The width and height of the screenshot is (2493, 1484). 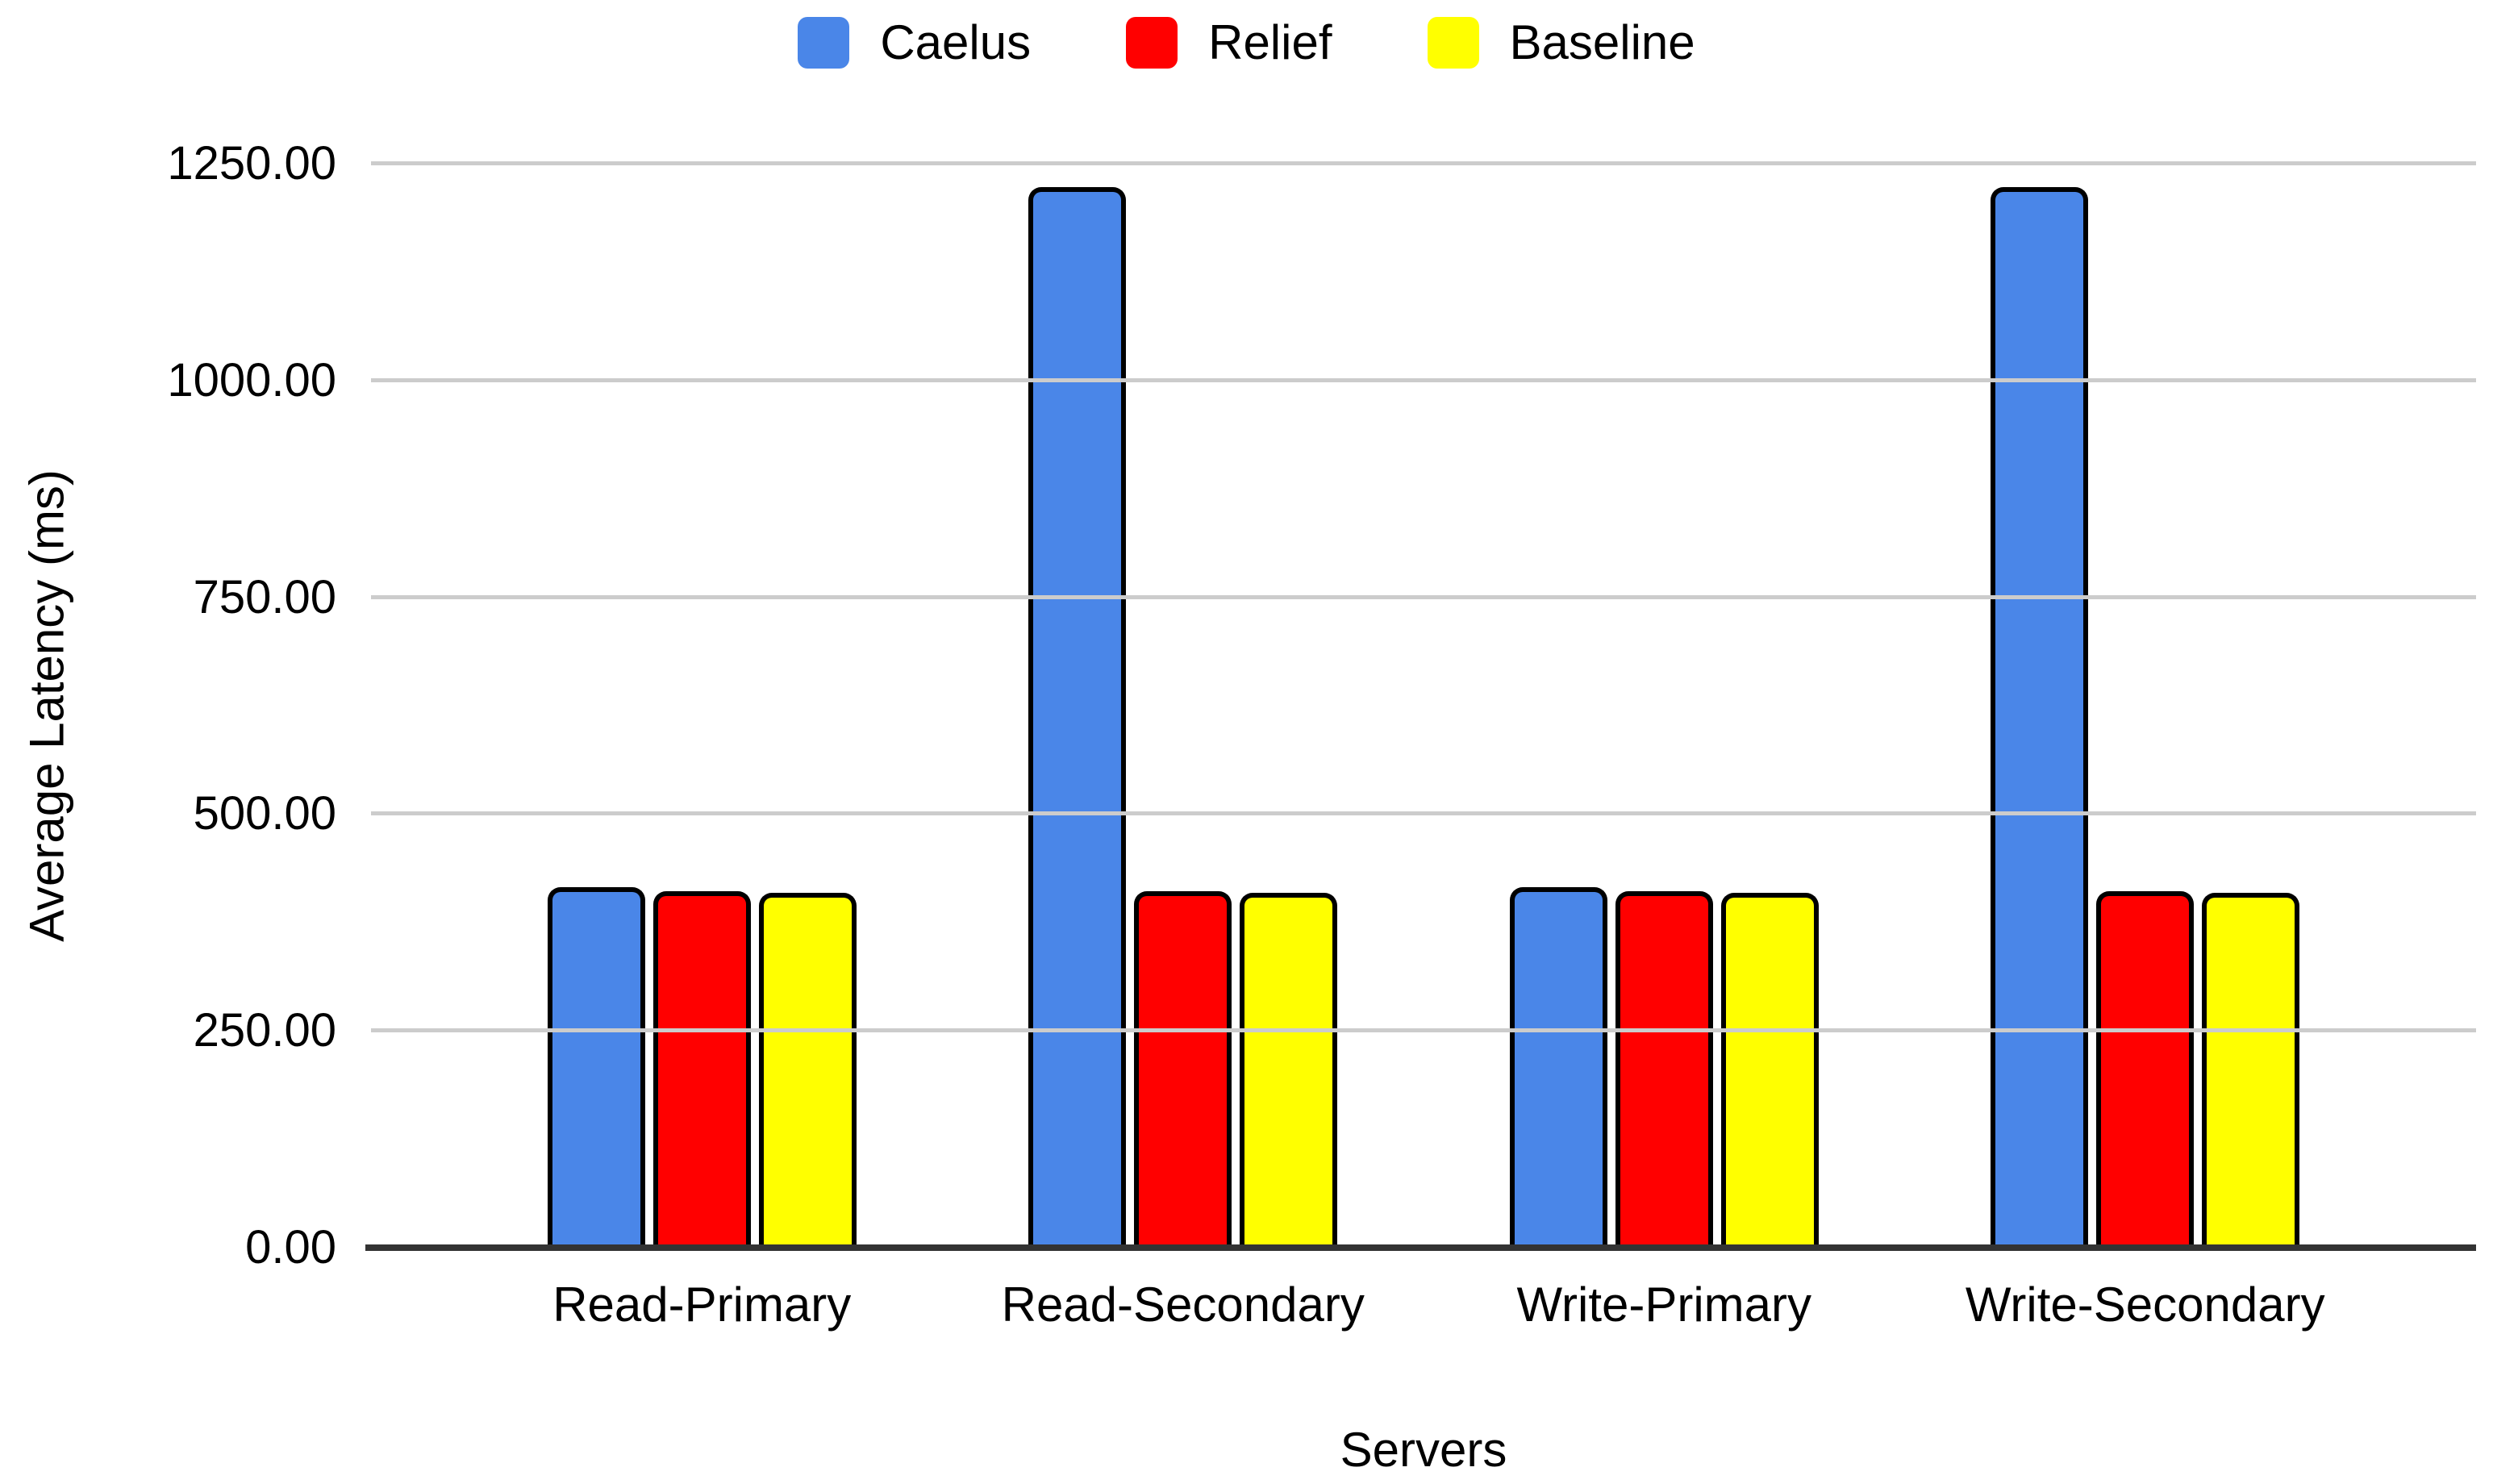 What do you see at coordinates (264, 596) in the screenshot?
I see `y-tick-label: 750.00` at bounding box center [264, 596].